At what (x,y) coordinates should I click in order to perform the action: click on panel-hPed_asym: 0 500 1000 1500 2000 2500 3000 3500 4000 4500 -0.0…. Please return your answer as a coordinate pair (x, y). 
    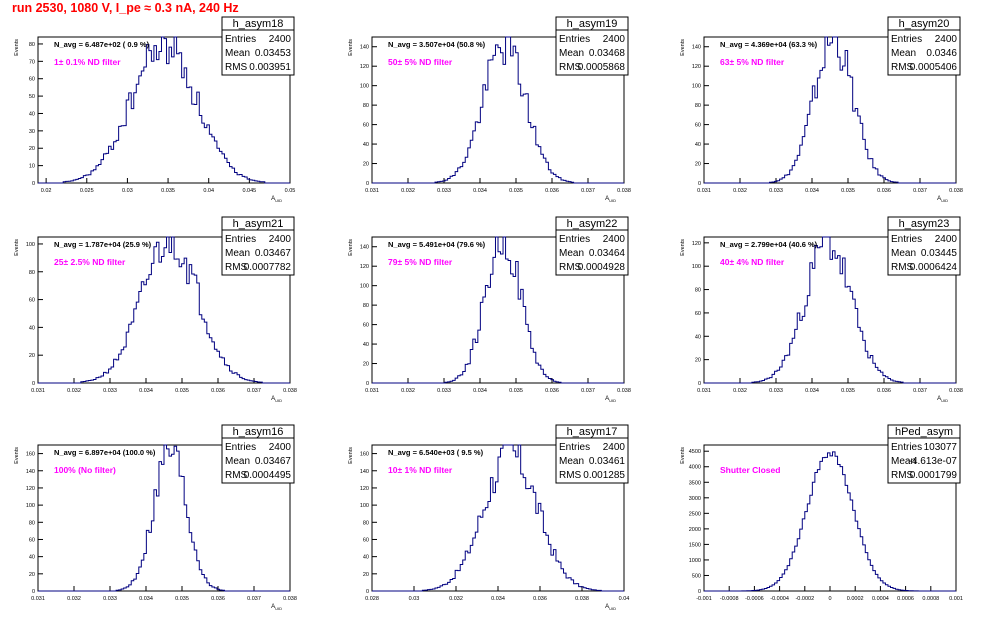
    Looking at the image, I should click on (821, 513).